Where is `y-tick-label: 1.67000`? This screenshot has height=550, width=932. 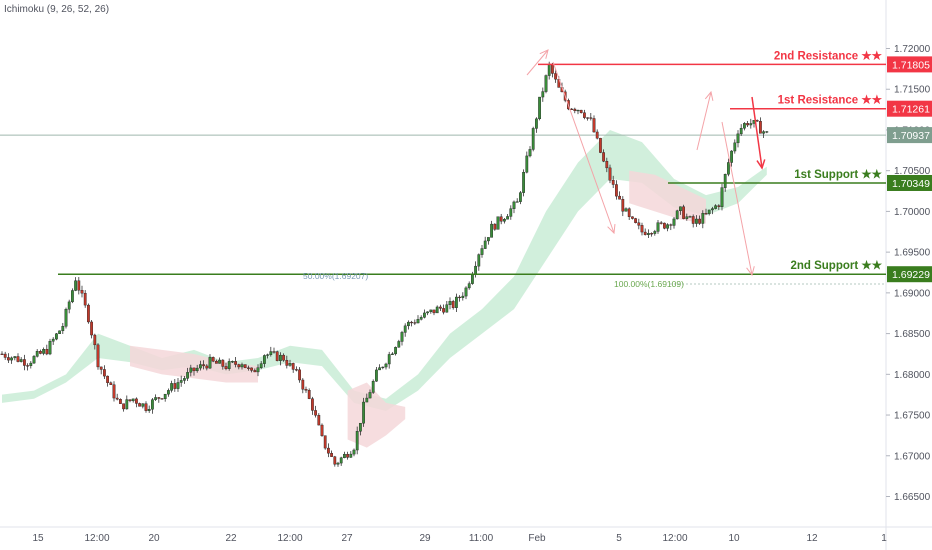 y-tick-label: 1.67000 is located at coordinates (912, 456).